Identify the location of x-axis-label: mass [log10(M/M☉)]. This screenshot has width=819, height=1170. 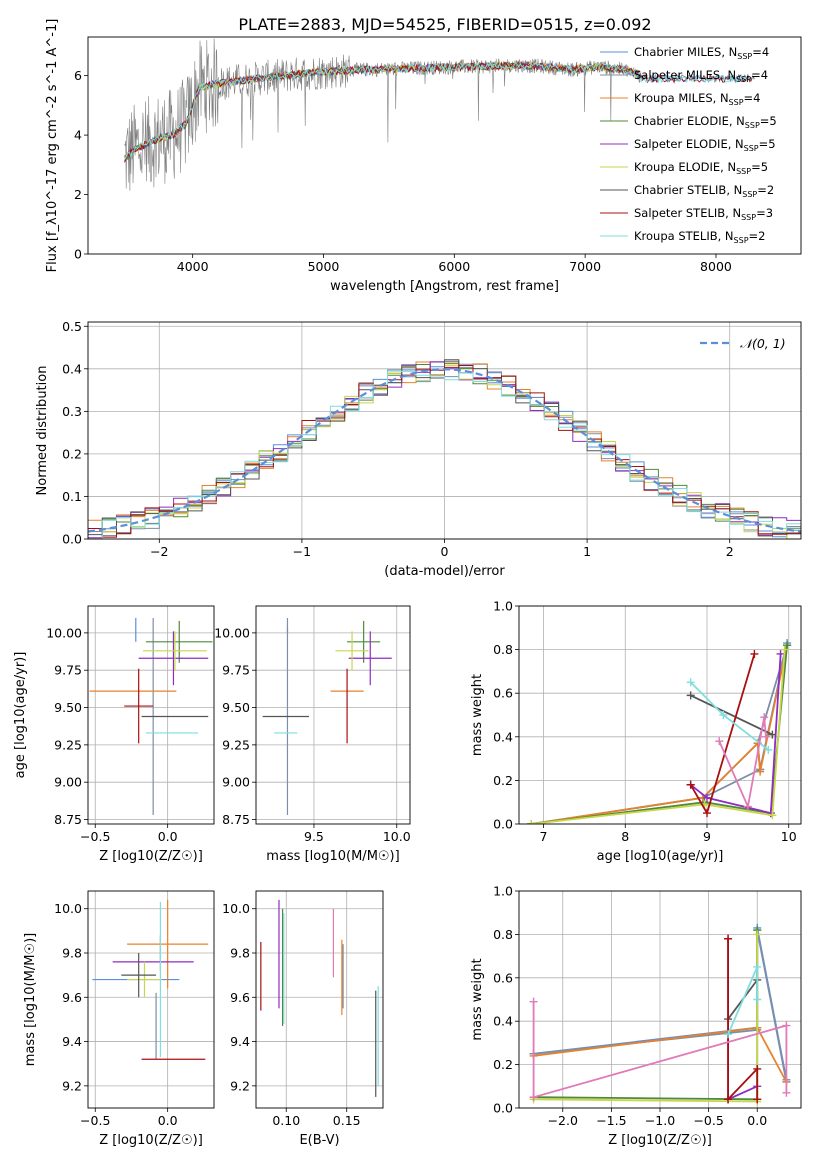
(332, 856).